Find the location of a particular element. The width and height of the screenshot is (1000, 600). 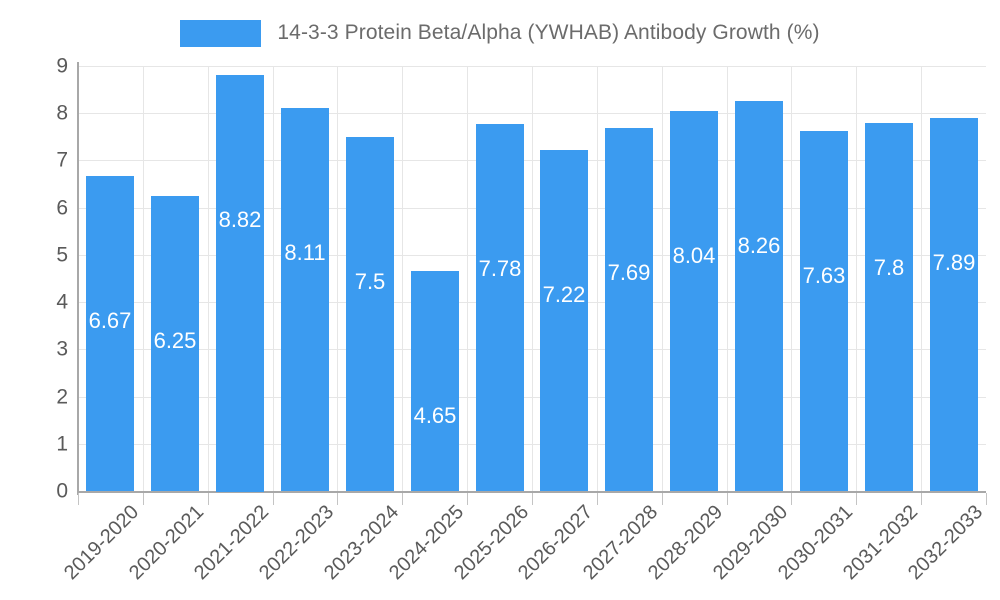

y-axis-tick-label: 2 is located at coordinates (62, 397).